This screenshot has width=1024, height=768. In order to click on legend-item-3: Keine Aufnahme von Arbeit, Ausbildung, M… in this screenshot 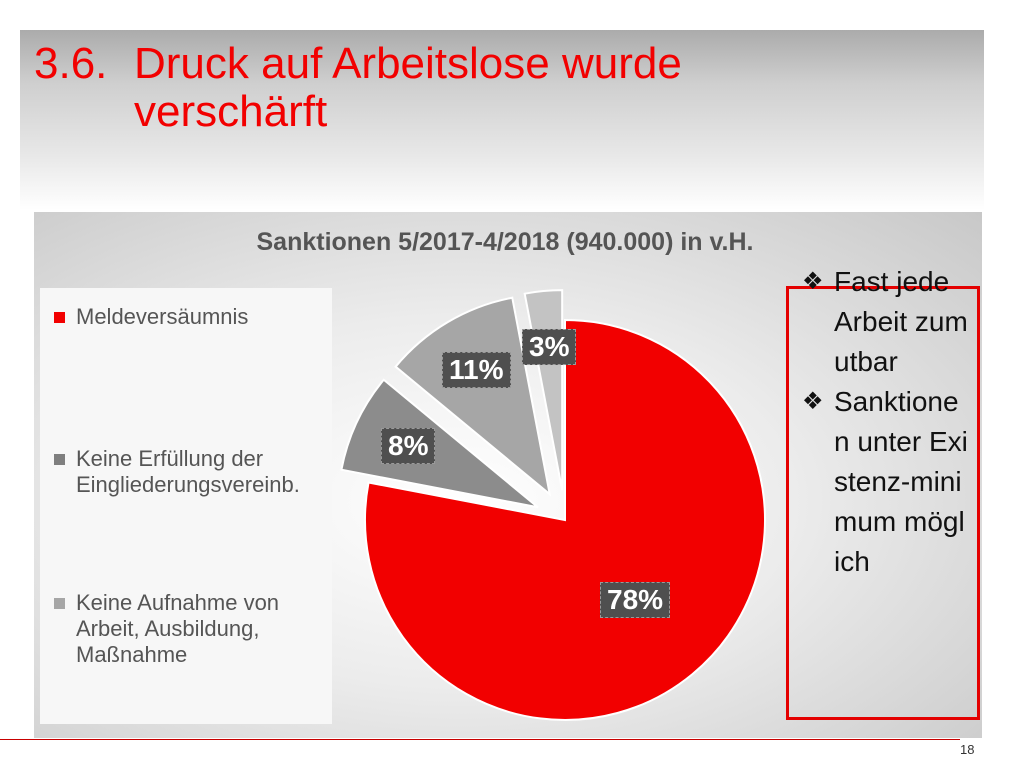, I will do `click(192, 629)`.